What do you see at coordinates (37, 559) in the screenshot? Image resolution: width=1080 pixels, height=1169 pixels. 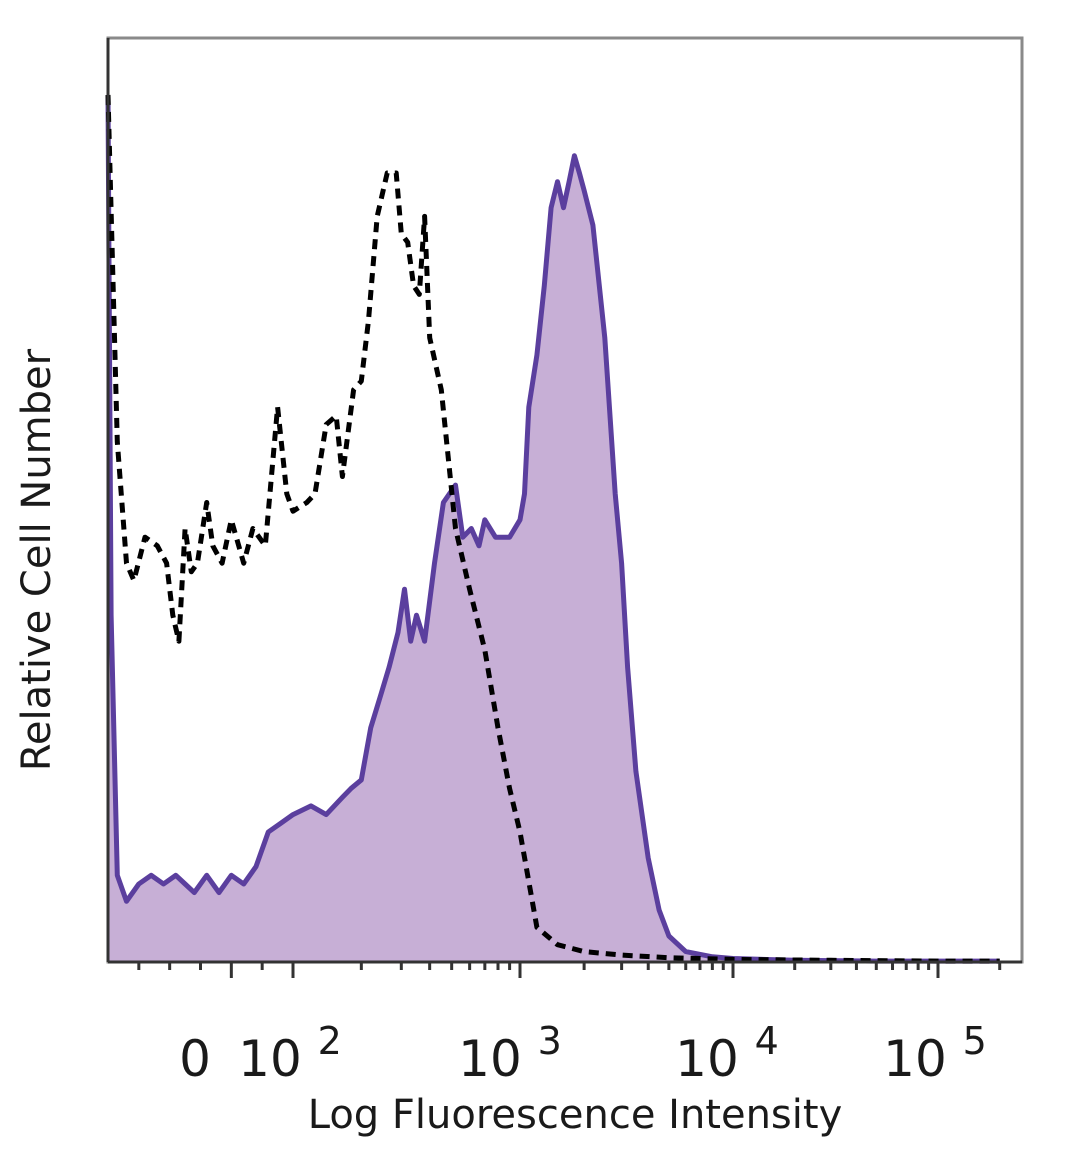 I see `y-axis-title: Relative Cell Number` at bounding box center [37, 559].